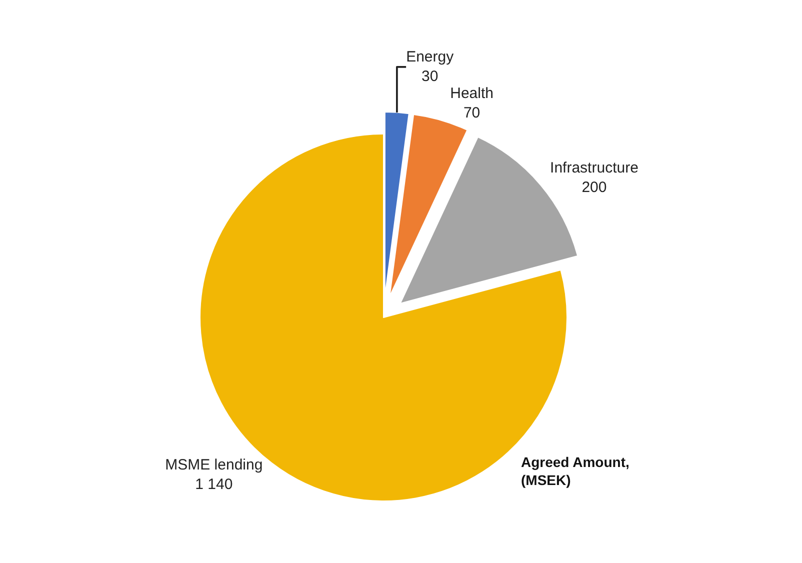 The image size is (802, 563). What do you see at coordinates (575, 471) in the screenshot?
I see `text: Agreed Amount, (MSEK)` at bounding box center [575, 471].